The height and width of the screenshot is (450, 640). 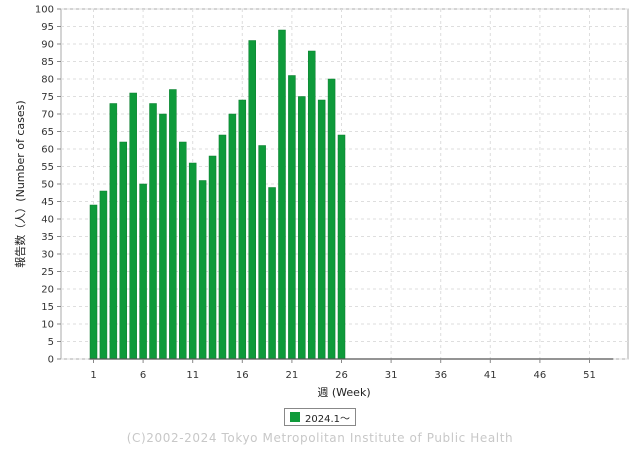 I want to click on y-axis-title: 報告数（人）(Number of cases), so click(x=20, y=183).